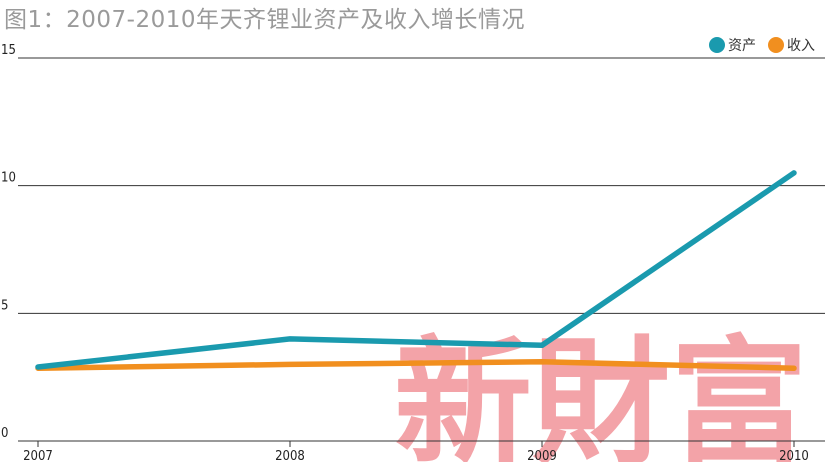 Image resolution: width=825 pixels, height=462 pixels. Describe the element at coordinates (4, 305) in the screenshot. I see `y-tick-label: 5` at that location.